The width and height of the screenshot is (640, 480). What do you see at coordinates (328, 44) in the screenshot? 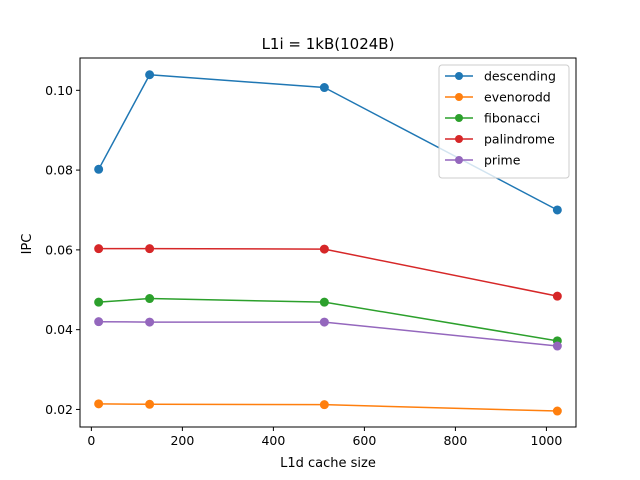
I see `chart-title: L1i = 1kB(1024B)` at bounding box center [328, 44].